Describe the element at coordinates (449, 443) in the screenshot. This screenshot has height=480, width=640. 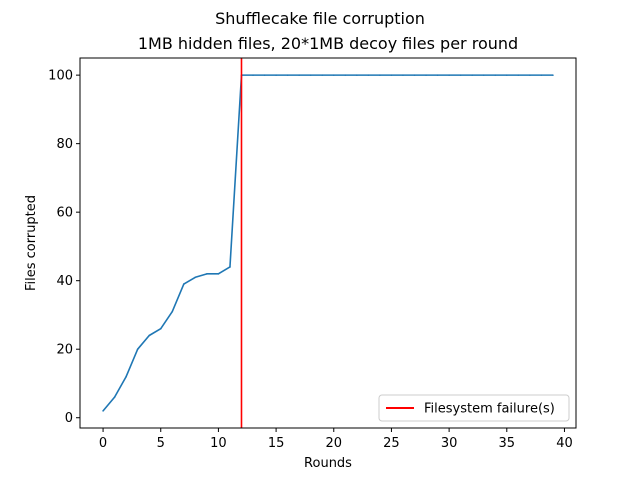
I see `x-tick-label: 30` at that location.